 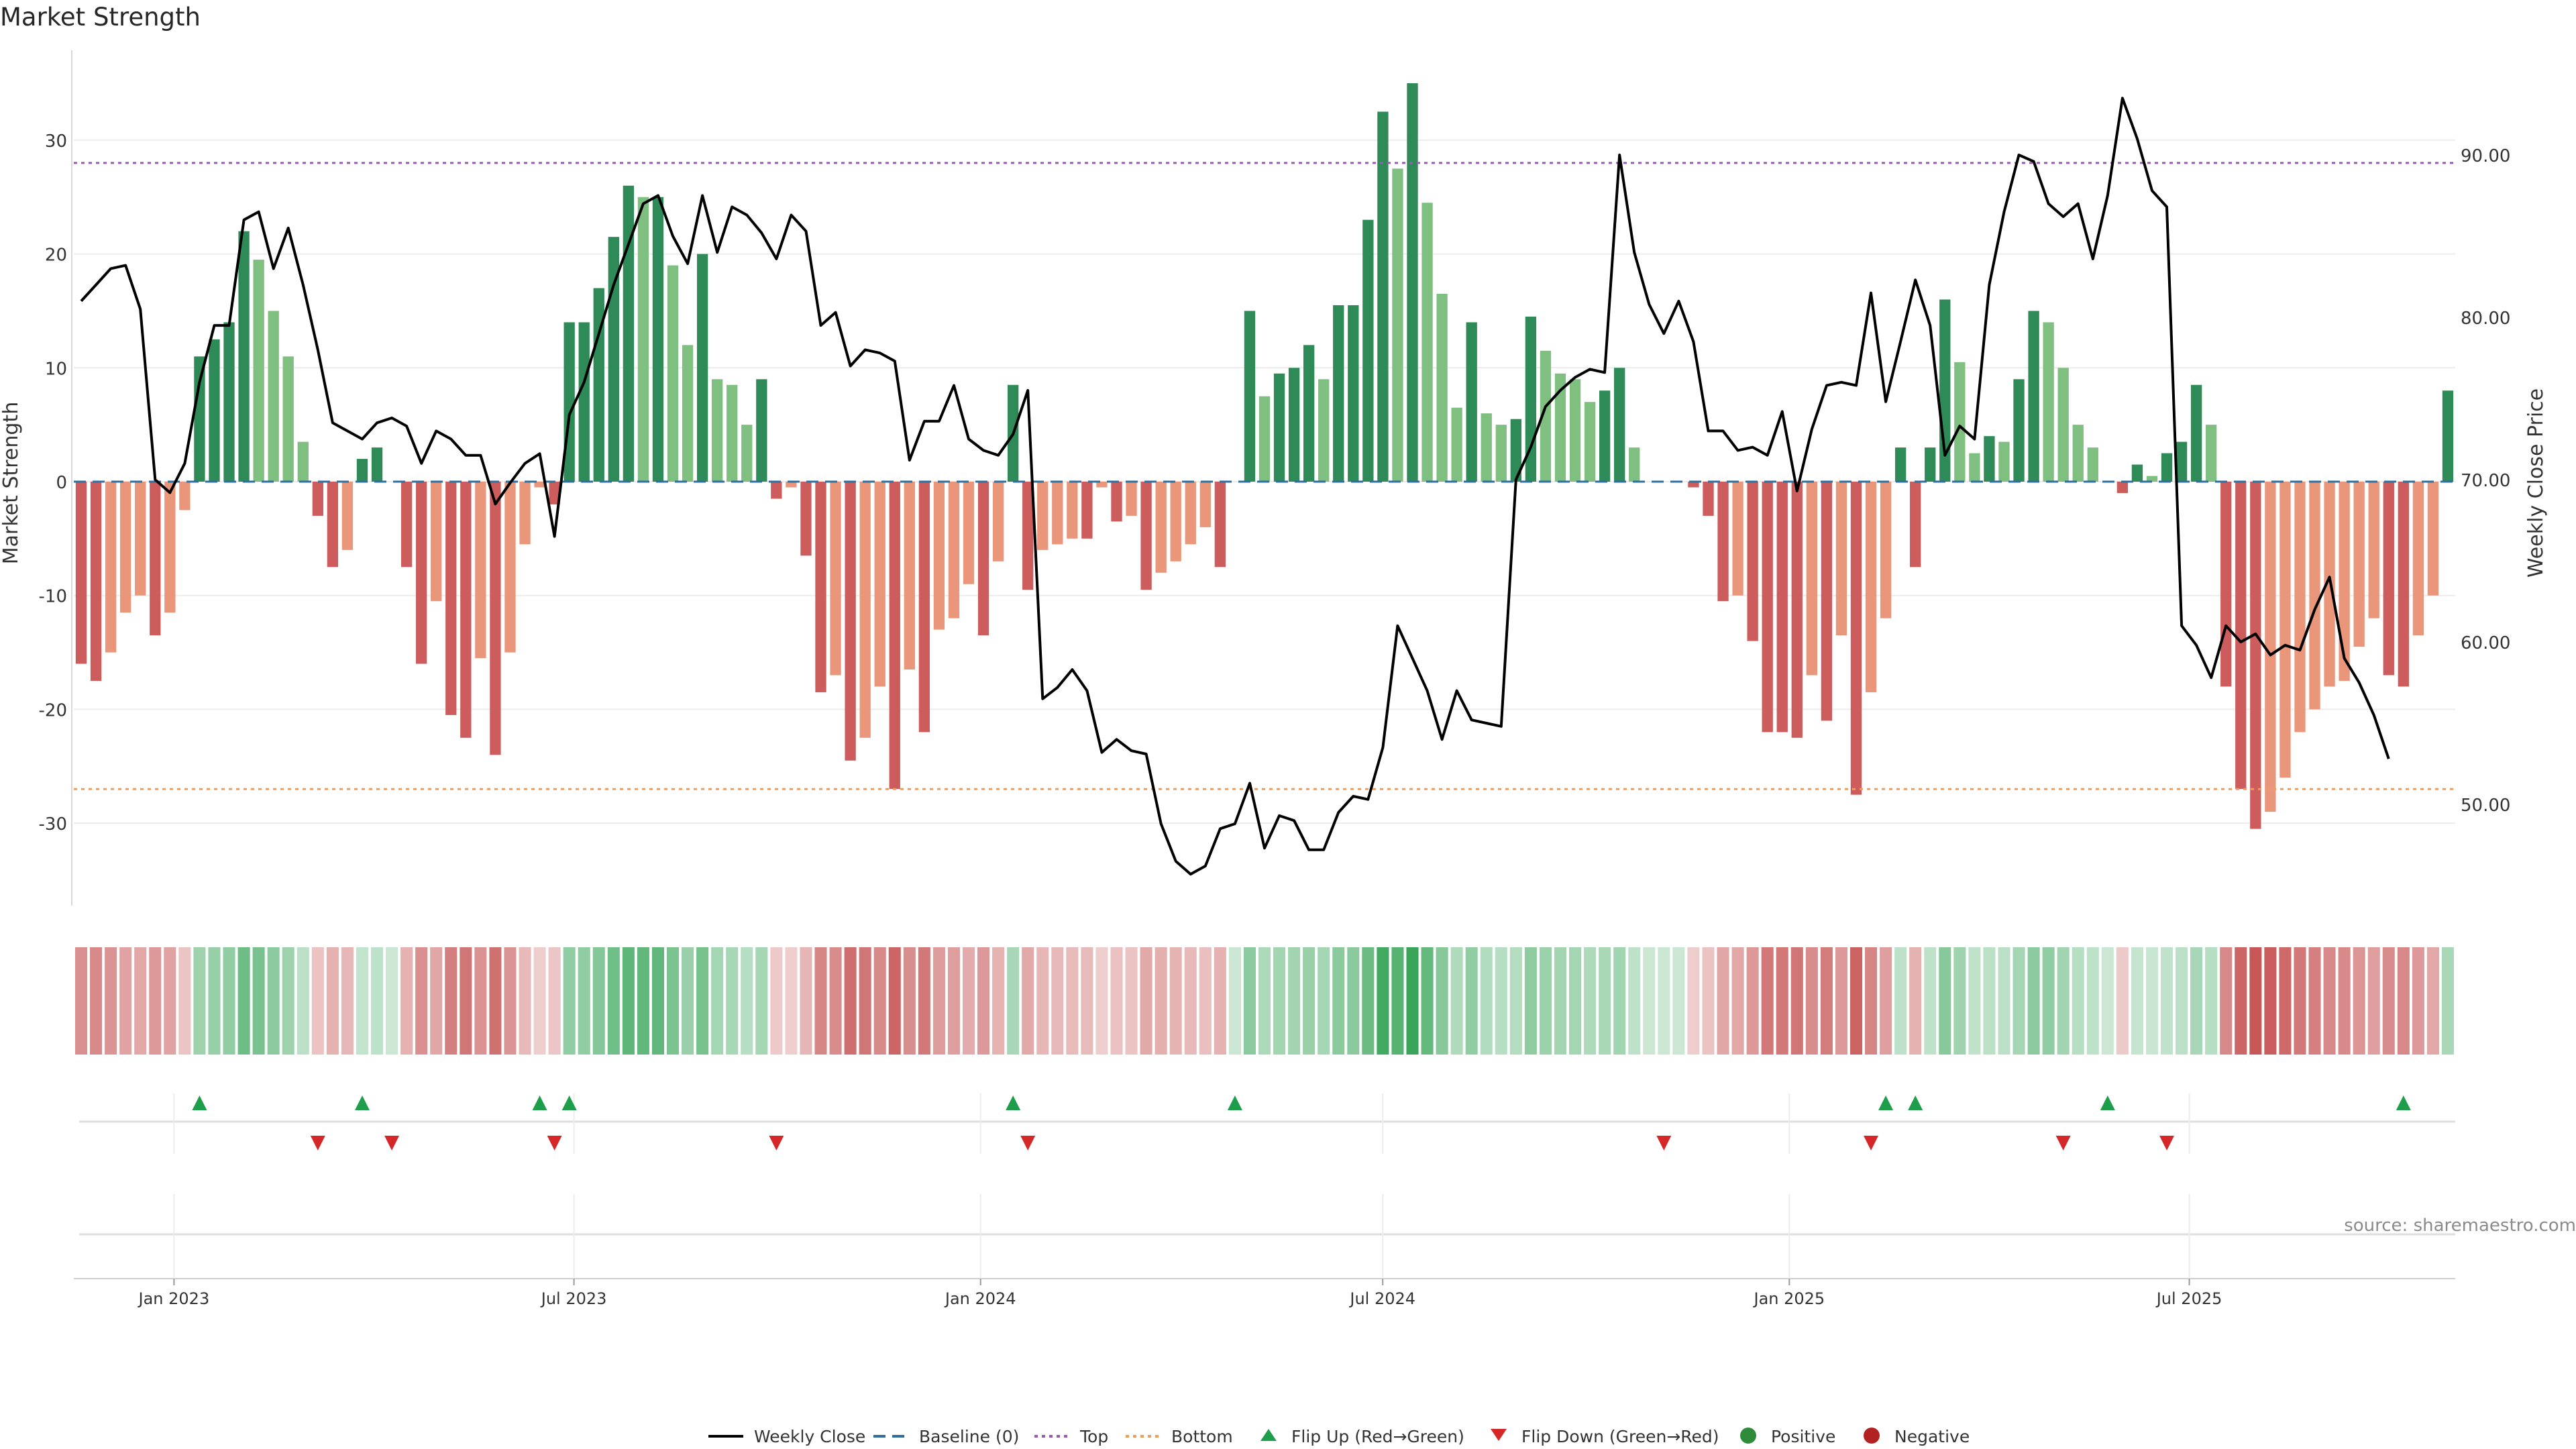 I want to click on legend-item: Flip Down (Green→Red), so click(x=1605, y=1436).